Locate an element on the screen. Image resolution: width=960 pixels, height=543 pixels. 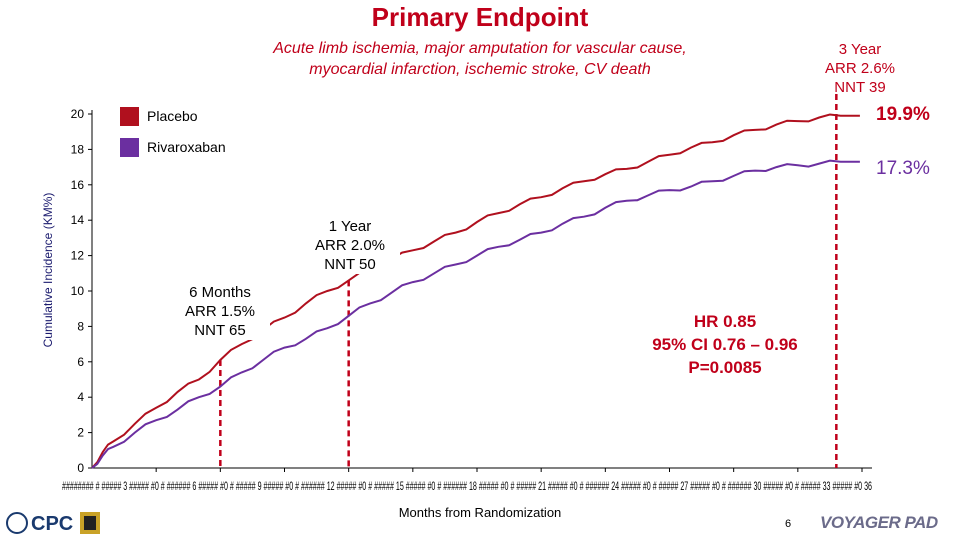
p-value: P=0.0085 is located at coordinates (725, 367).